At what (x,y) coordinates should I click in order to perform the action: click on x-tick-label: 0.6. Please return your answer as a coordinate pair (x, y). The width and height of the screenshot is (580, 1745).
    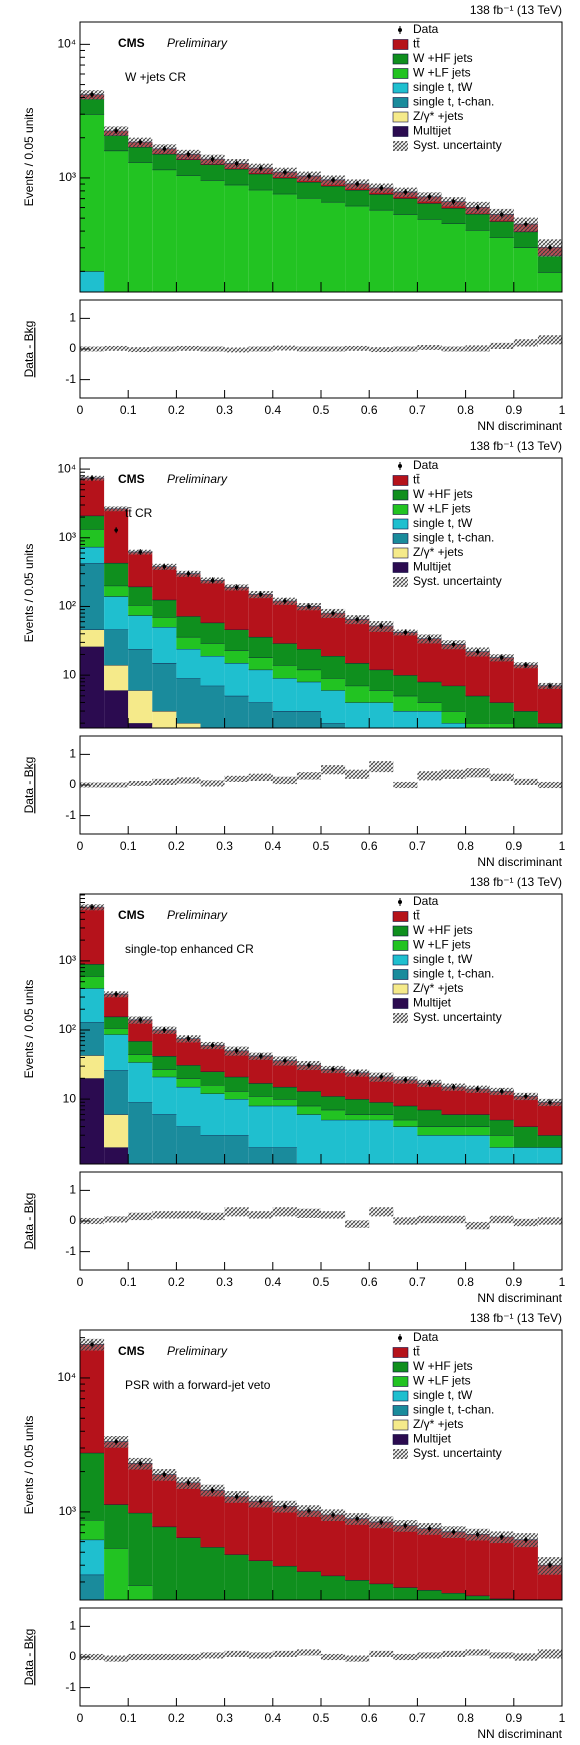
    Looking at the image, I should click on (369, 410).